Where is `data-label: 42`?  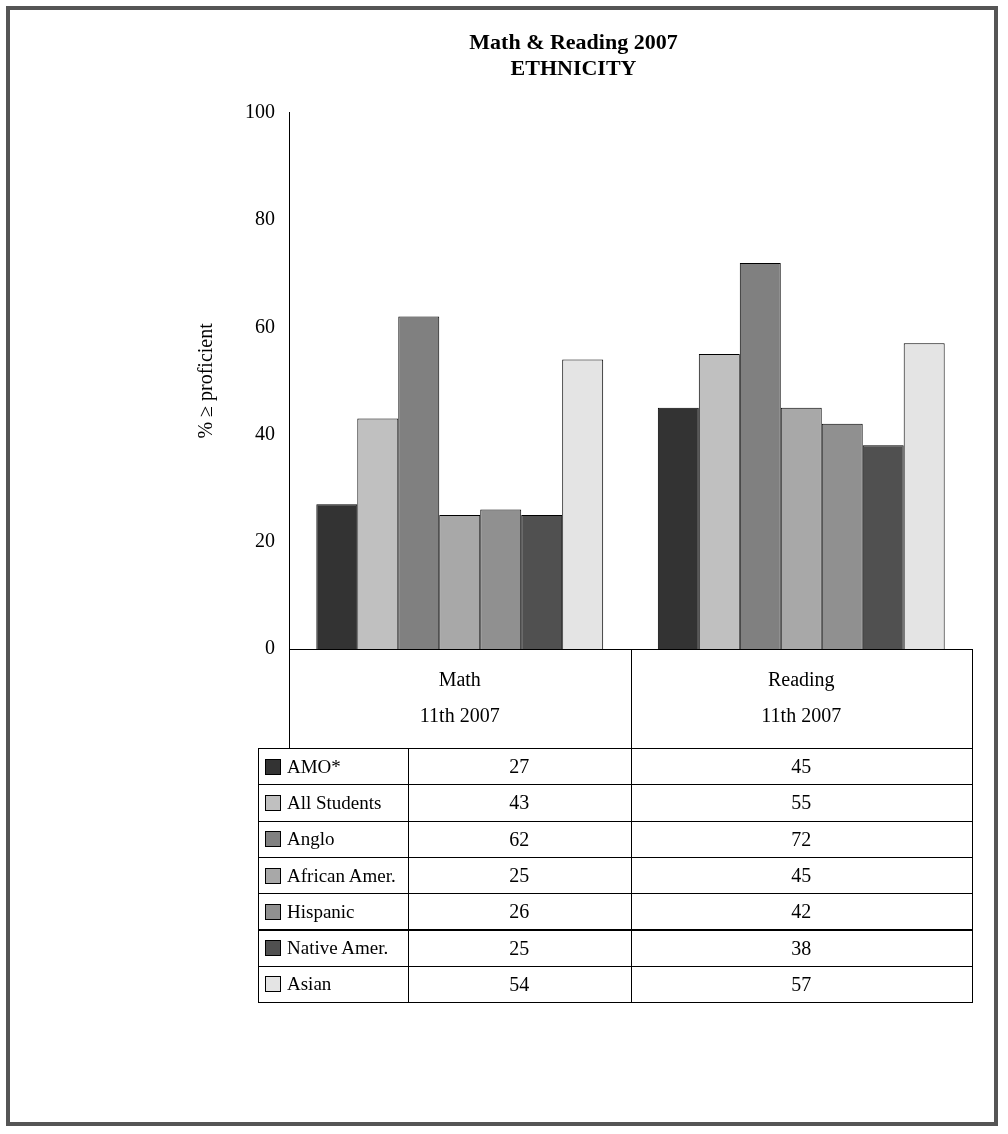
data-label: 42 is located at coordinates (801, 912).